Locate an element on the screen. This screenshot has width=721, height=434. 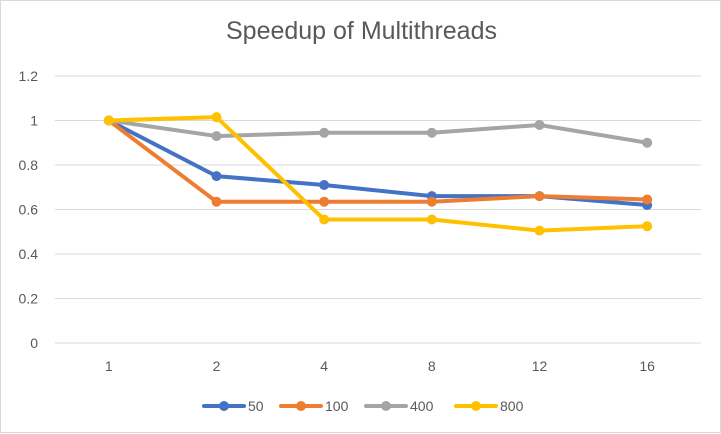
x-tick-label: 12 is located at coordinates (540, 366).